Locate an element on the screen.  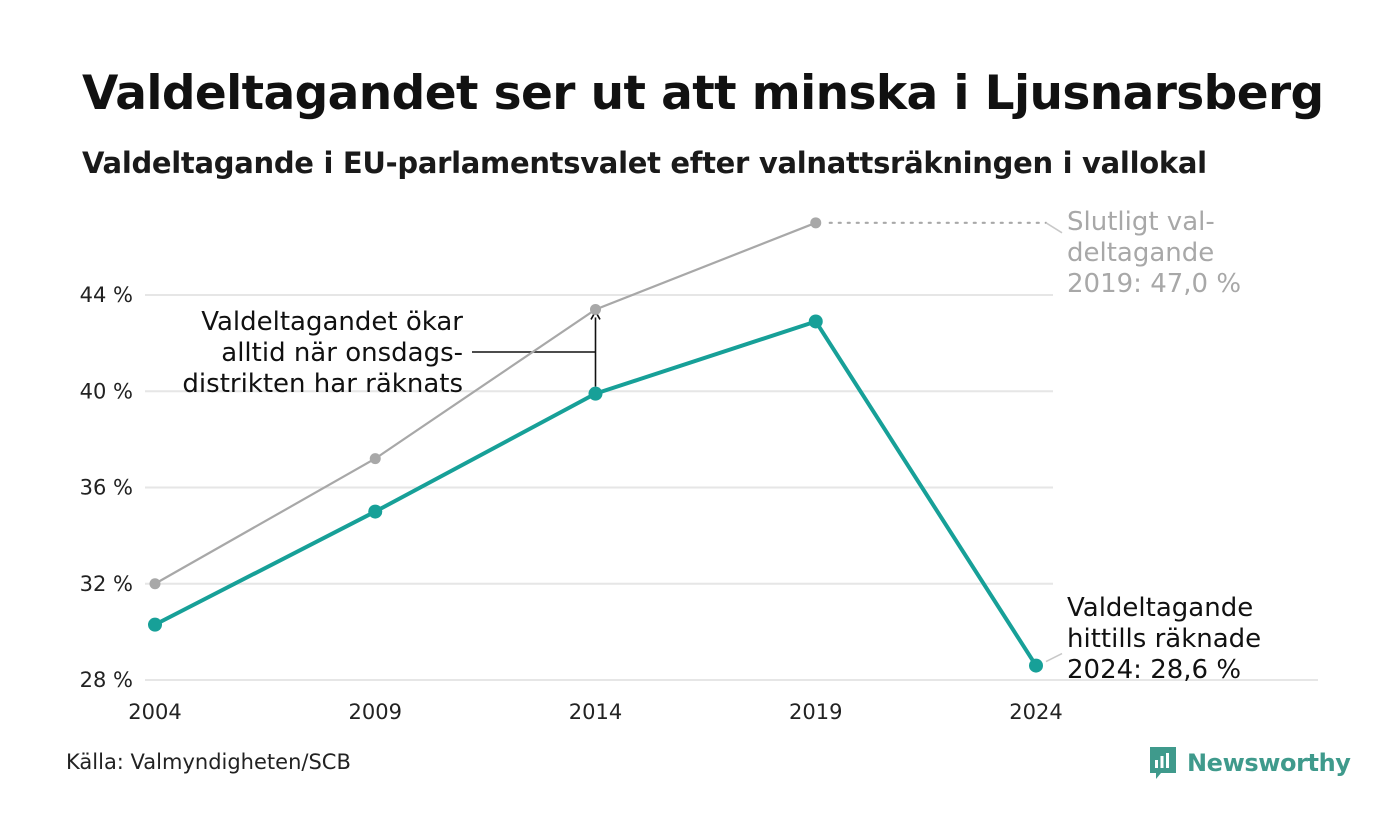
x-tick-label: 2004 is located at coordinates (154, 712).